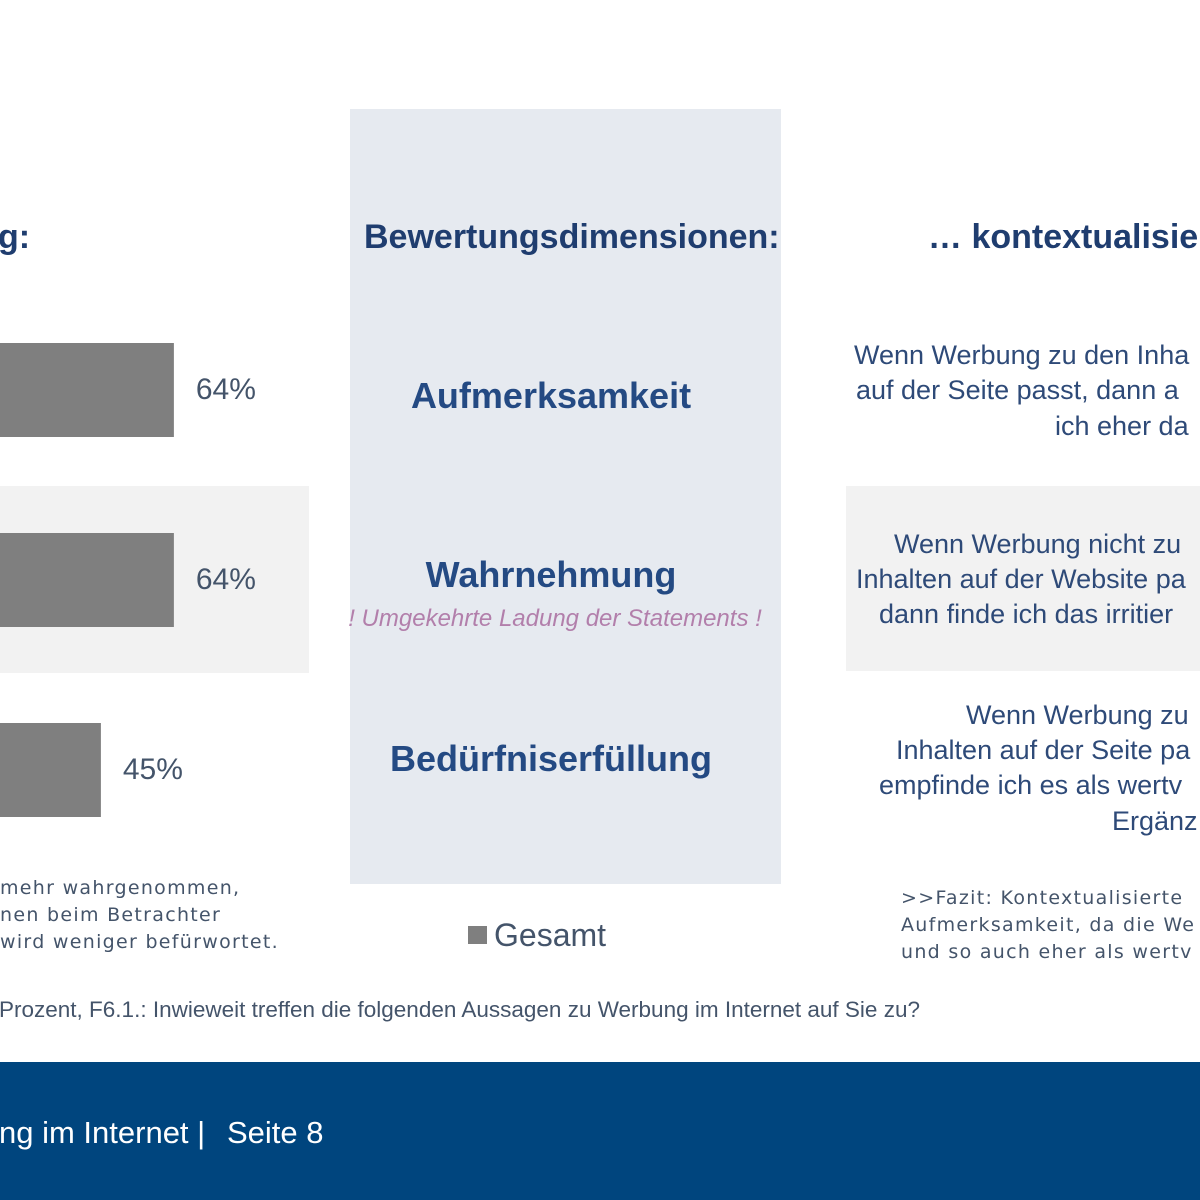 This screenshot has width=1200, height=1200. Describe the element at coordinates (550, 935) in the screenshot. I see `legend-label: Gesamt` at that location.